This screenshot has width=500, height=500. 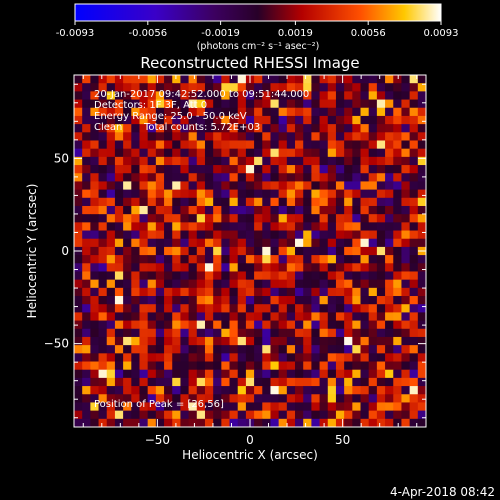 I want to click on colorbar-tick-label: 0.0093, so click(x=441, y=33).